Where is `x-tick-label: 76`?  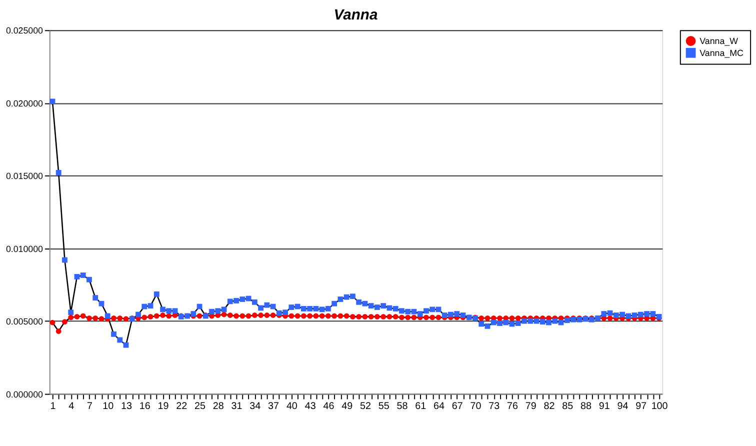
x-tick-label: 76 is located at coordinates (512, 406).